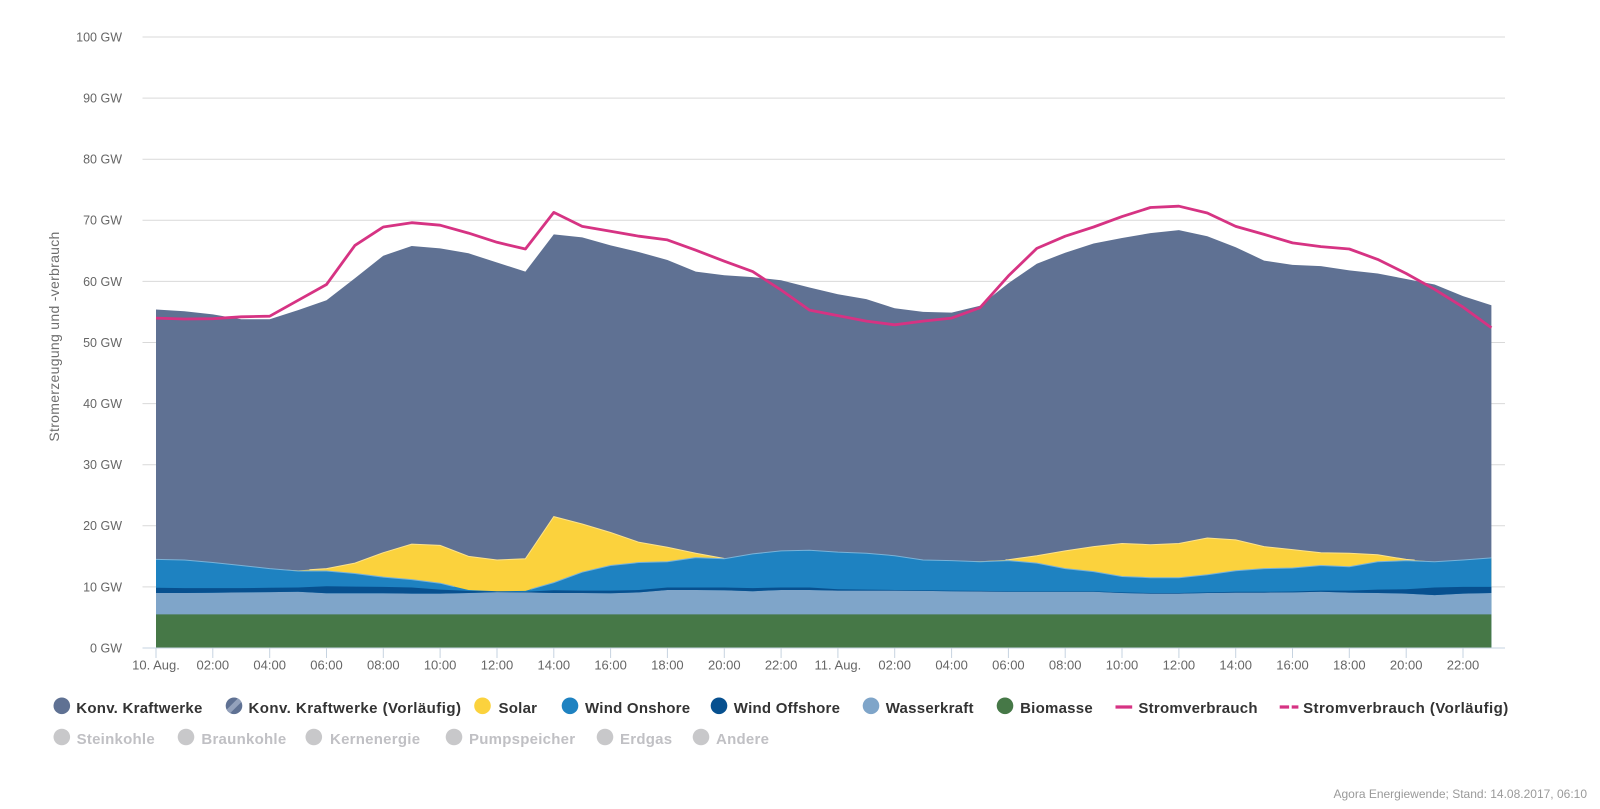 This screenshot has width=1600, height=809. What do you see at coordinates (1406, 708) in the screenshot?
I see `svg-text: Stromverbrauch (Vorläufig)` at bounding box center [1406, 708].